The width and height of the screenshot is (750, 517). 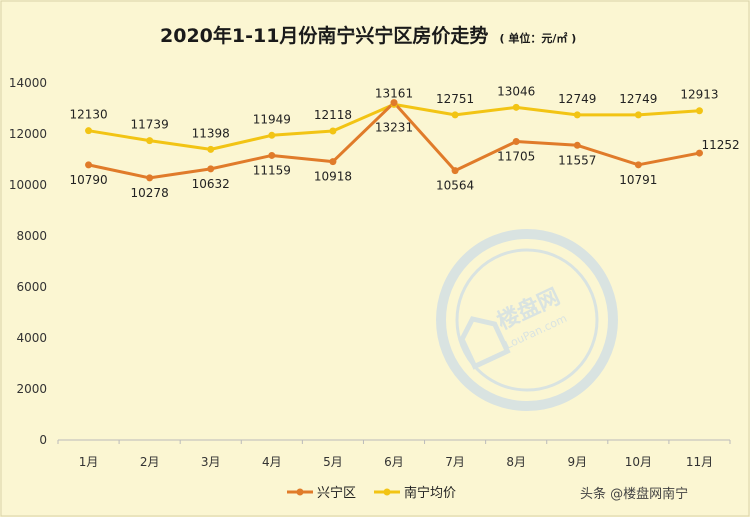 I want to click on data-label: 11252, so click(x=720, y=145).